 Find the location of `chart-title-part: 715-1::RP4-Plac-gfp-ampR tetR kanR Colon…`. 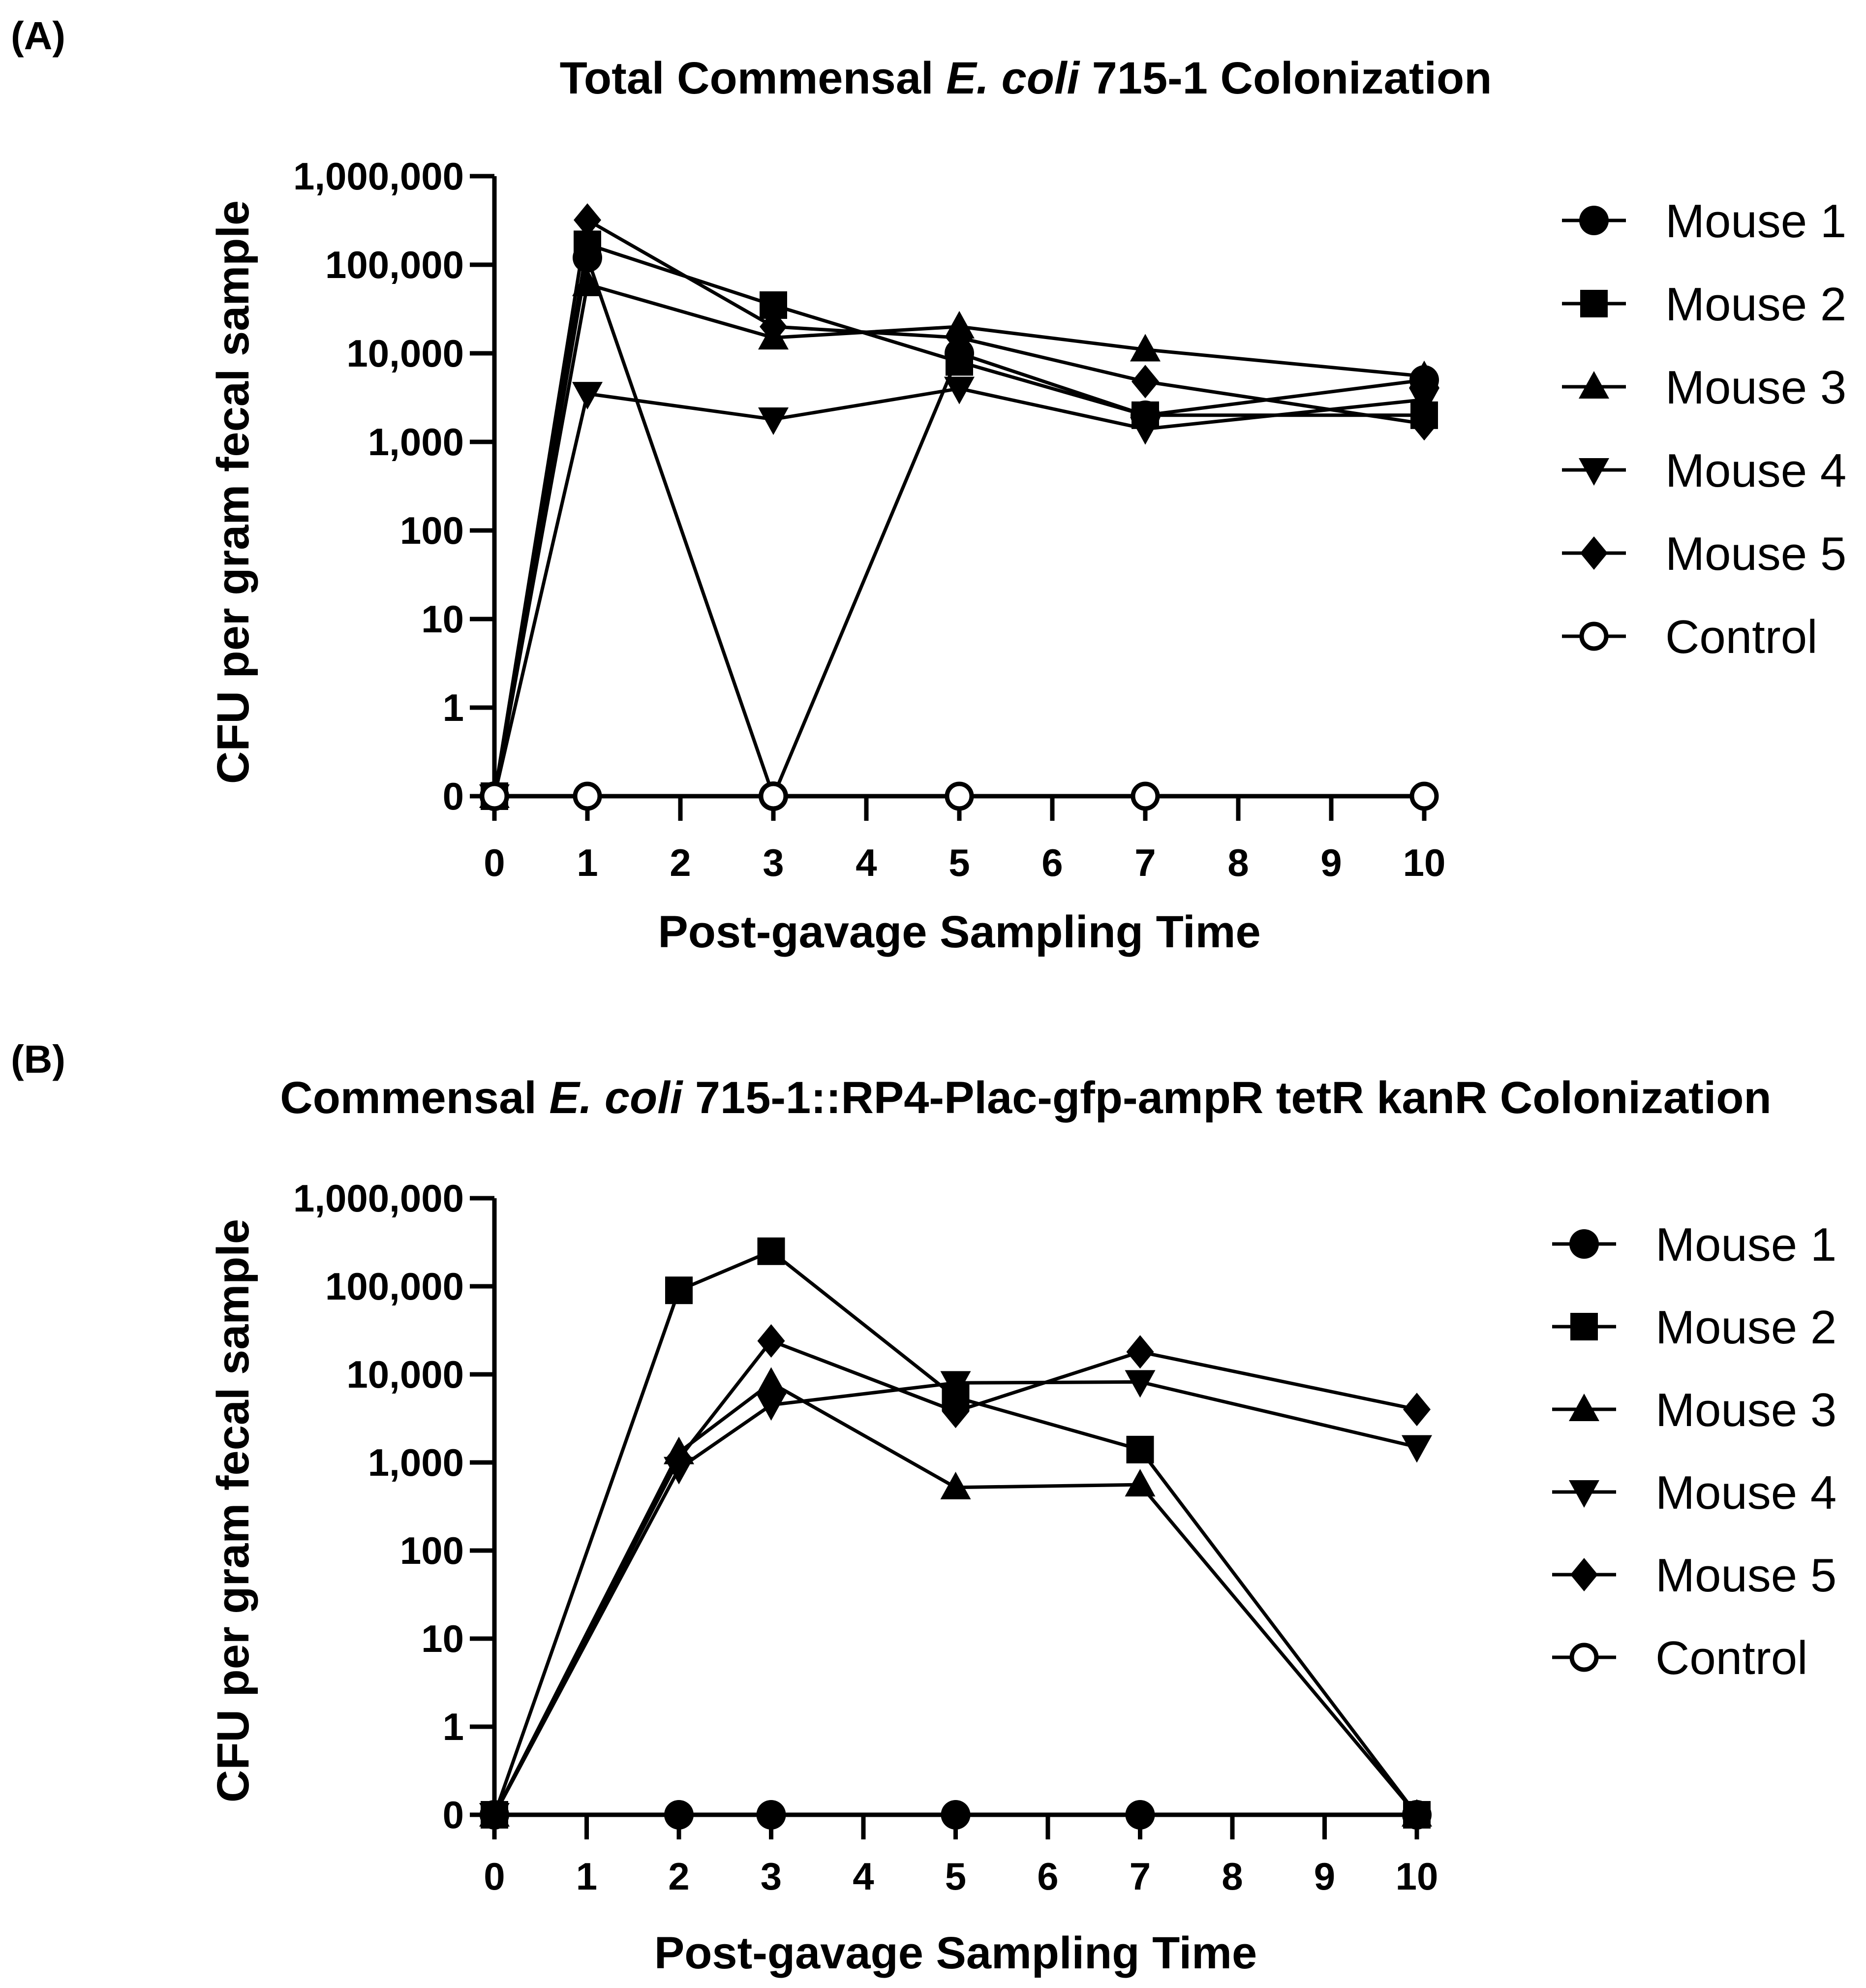

chart-title-part: 715-1::RP4-Plac-gfp-ampR tetR kanR Colon… is located at coordinates (1226, 1098).